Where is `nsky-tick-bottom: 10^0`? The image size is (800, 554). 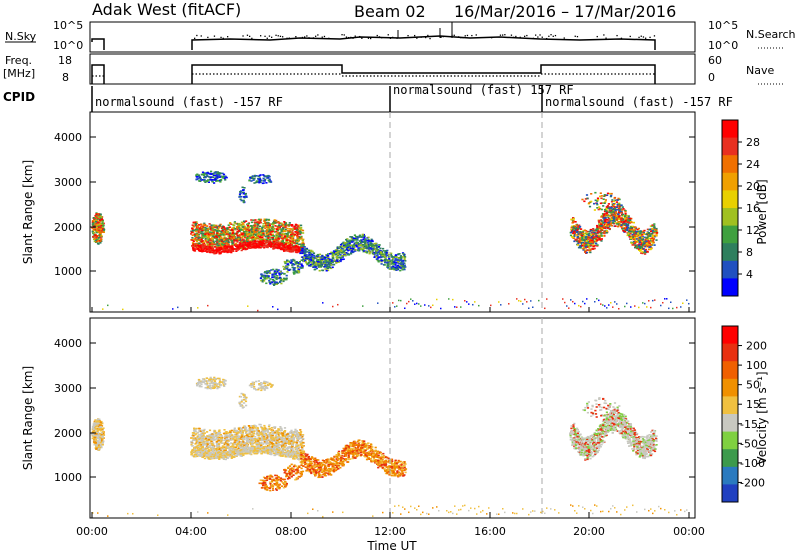
nsky-tick-bottom: 10^0 is located at coordinates (68, 45).